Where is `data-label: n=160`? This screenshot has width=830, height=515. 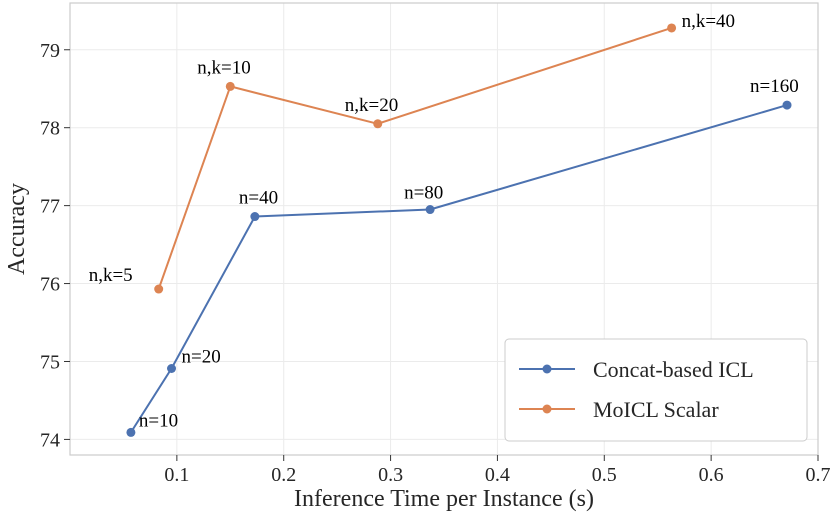 data-label: n=160 is located at coordinates (774, 86).